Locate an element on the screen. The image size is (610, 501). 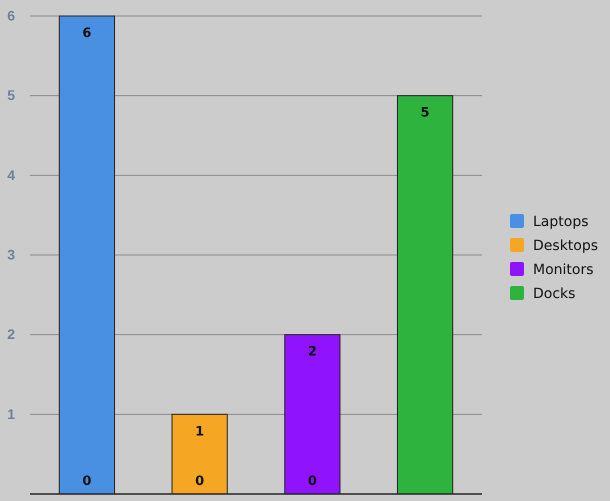
data-label: 6 is located at coordinates (87, 33).